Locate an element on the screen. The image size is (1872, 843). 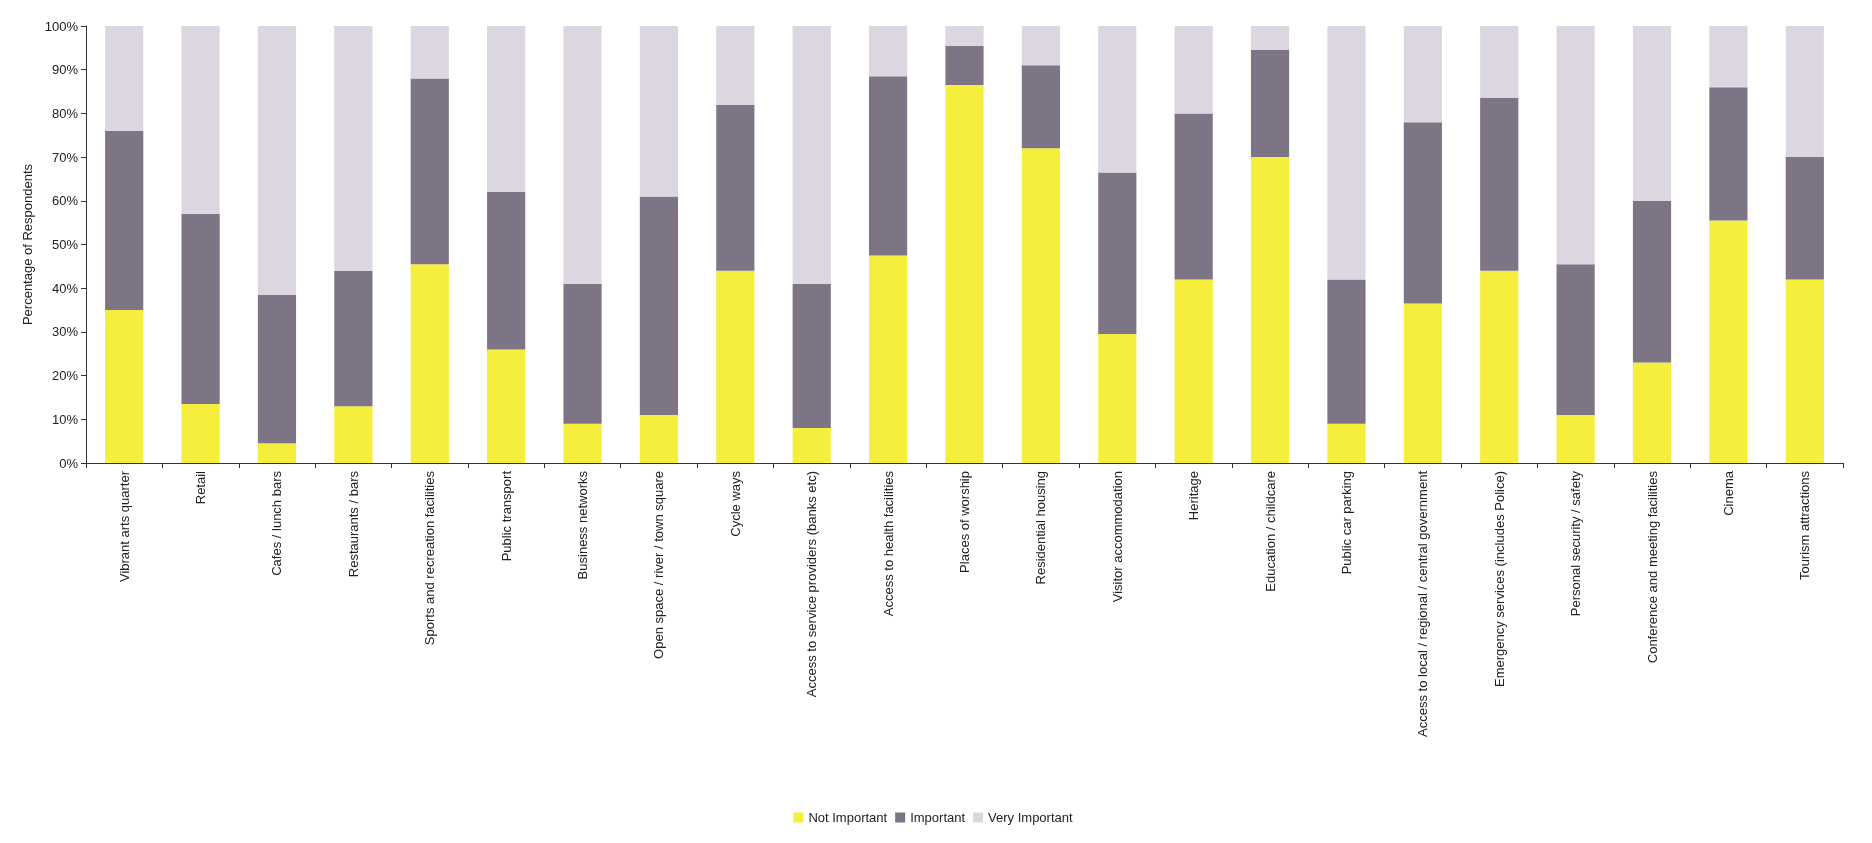
y-tick-label: 80% is located at coordinates (65, 113).